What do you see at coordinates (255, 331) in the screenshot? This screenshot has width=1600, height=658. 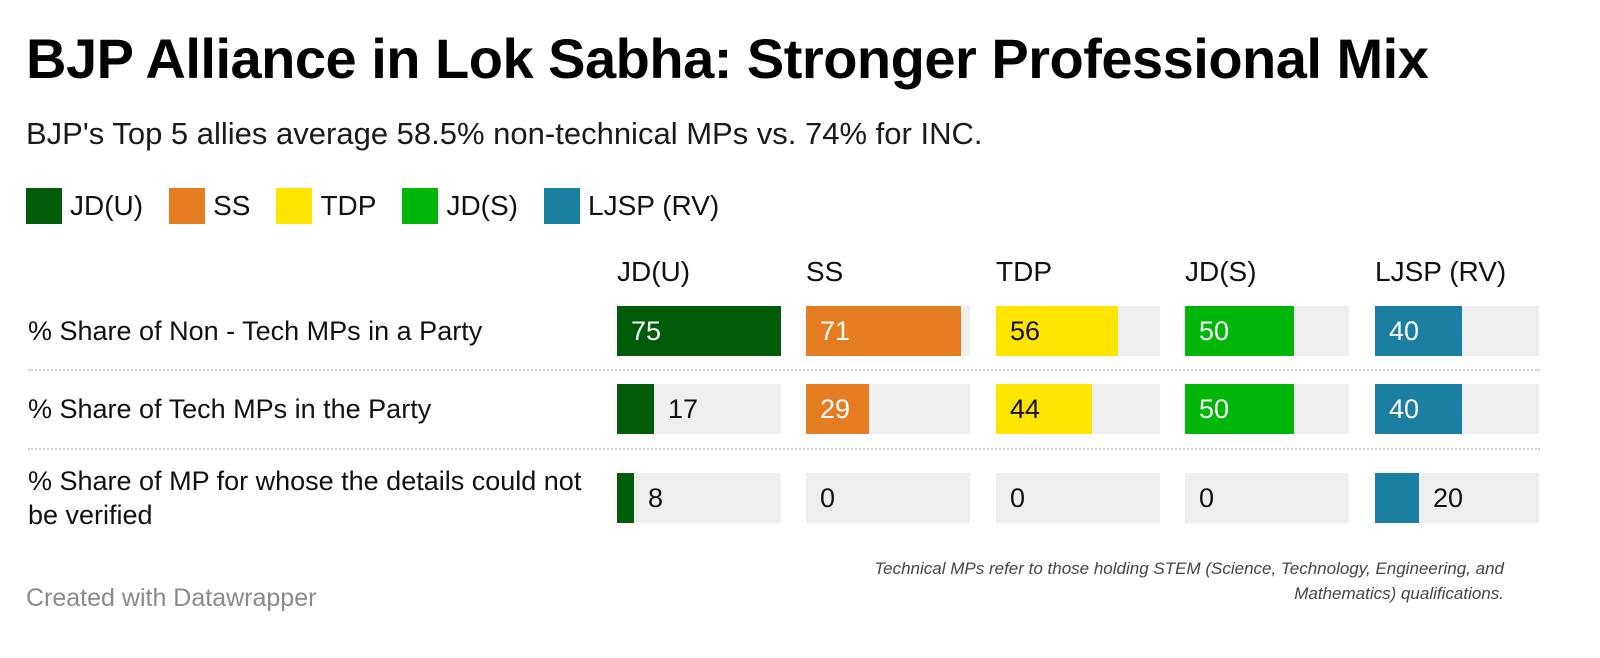 I see `row-label: % Share of Non - Tech MPs in a Party` at bounding box center [255, 331].